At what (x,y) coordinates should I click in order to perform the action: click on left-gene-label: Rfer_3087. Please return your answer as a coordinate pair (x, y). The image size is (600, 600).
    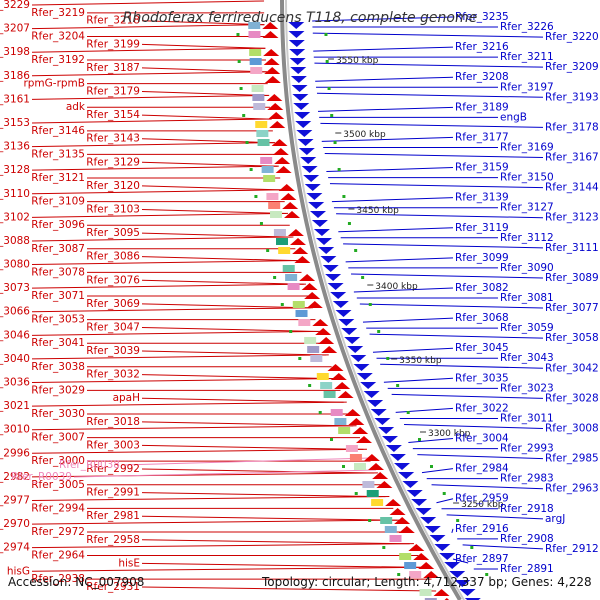
    Looking at the image, I should click on (58, 249).